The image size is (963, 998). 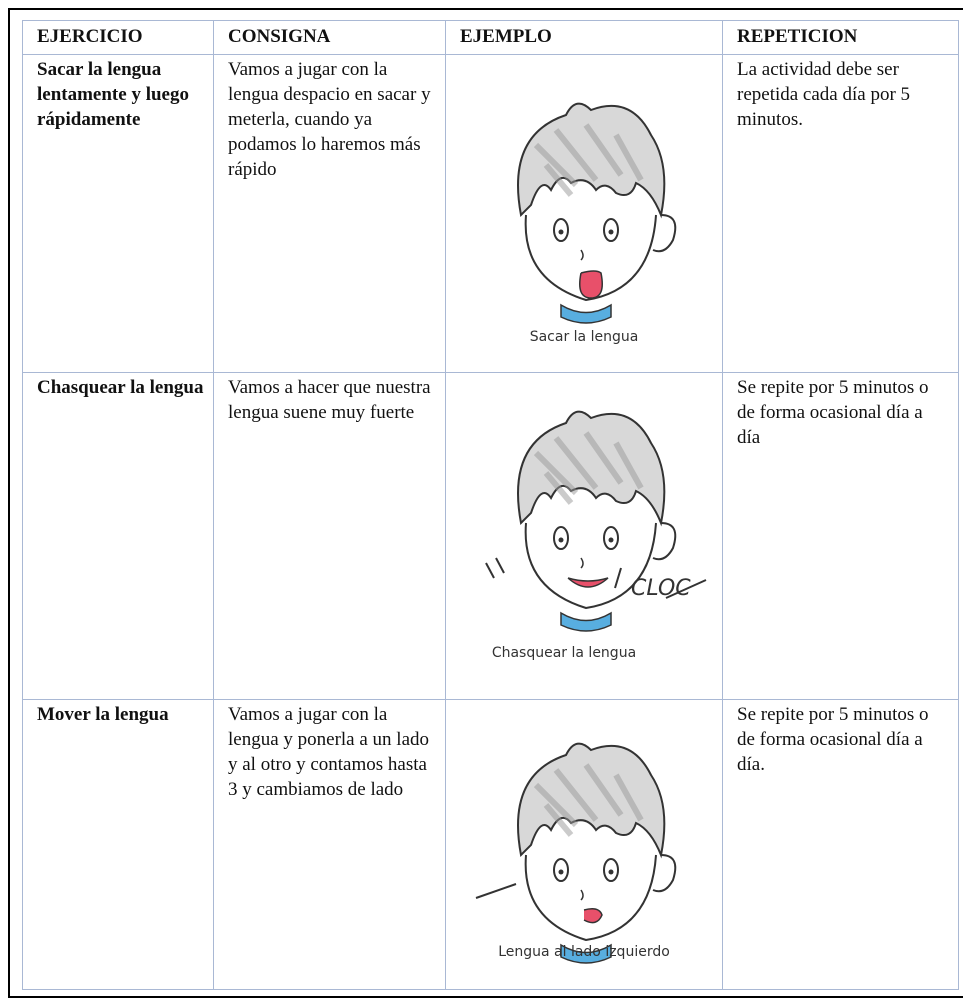 What do you see at coordinates (584, 952) in the screenshot?
I see `caption: Lengua al lado izquierdo` at bounding box center [584, 952].